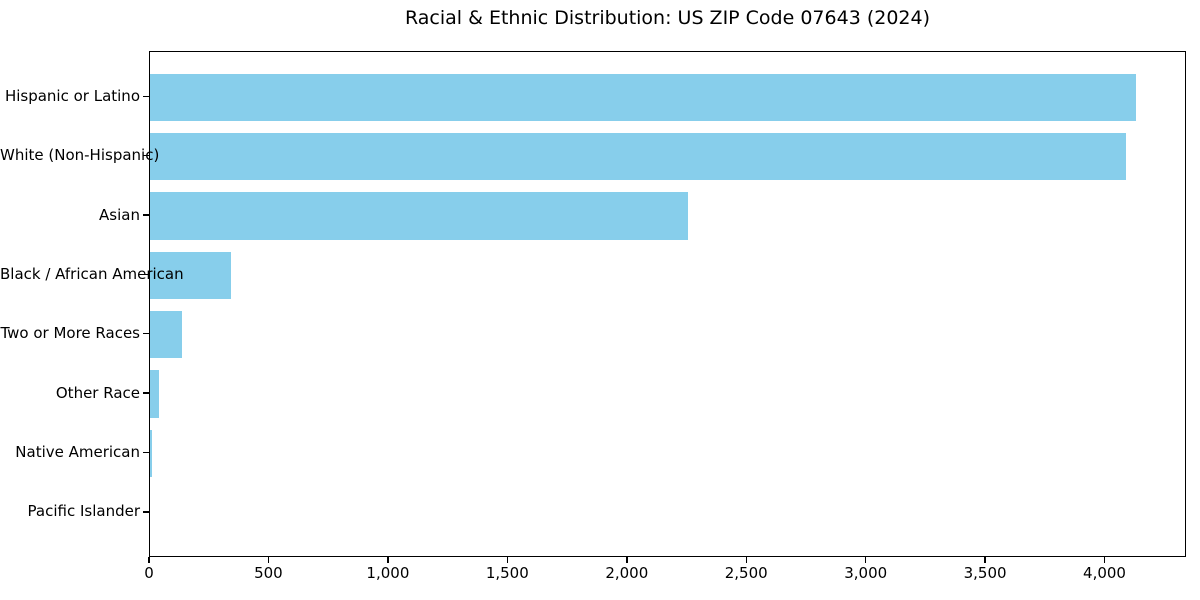 The height and width of the screenshot is (600, 1200). What do you see at coordinates (1104, 573) in the screenshot?
I see `x-tick-label: 4,000` at bounding box center [1104, 573].